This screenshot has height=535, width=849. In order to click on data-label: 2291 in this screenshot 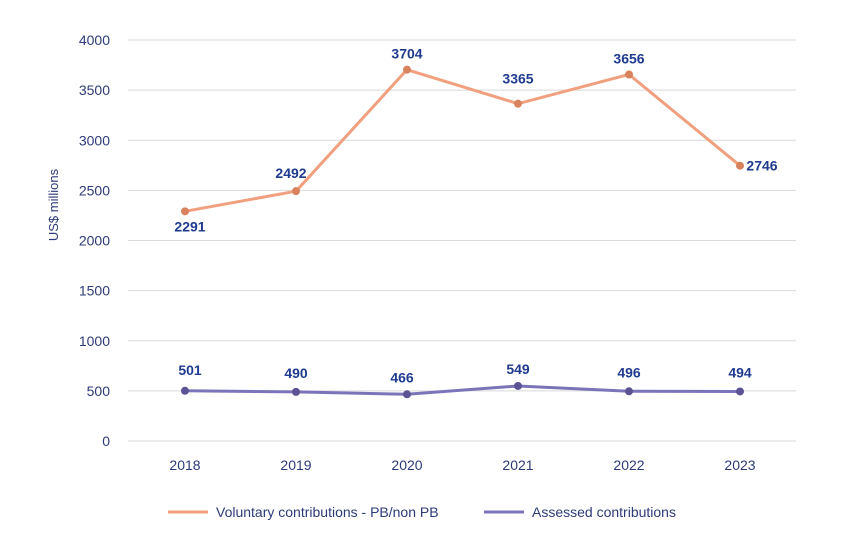, I will do `click(189, 226)`.